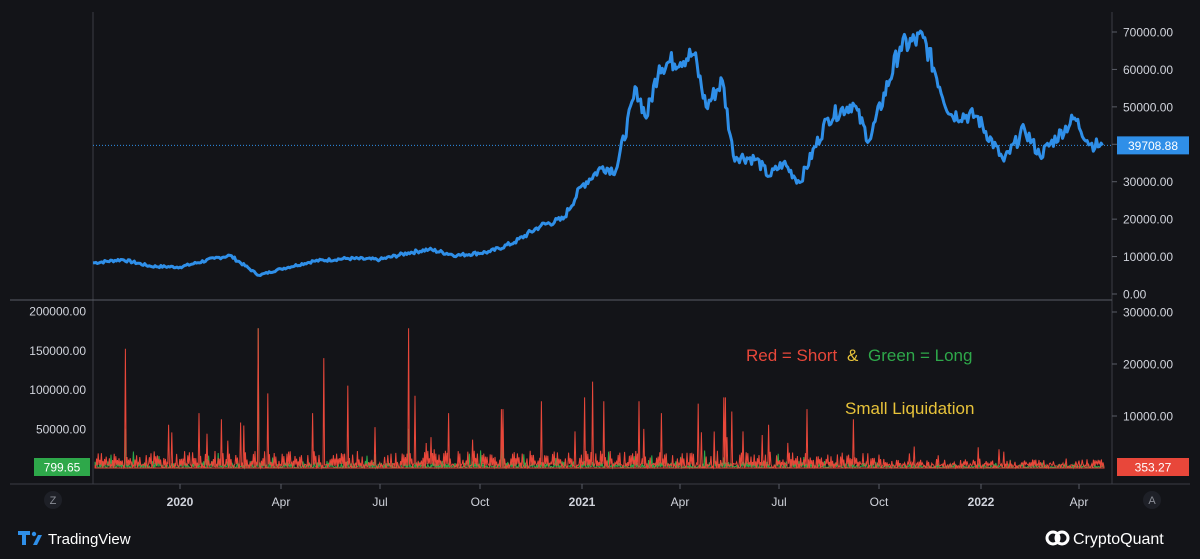 Image resolution: width=1200 pixels, height=559 pixels. Describe the element at coordinates (1118, 539) in the screenshot. I see `cryptoquant-label: CryptoQuant` at that location.